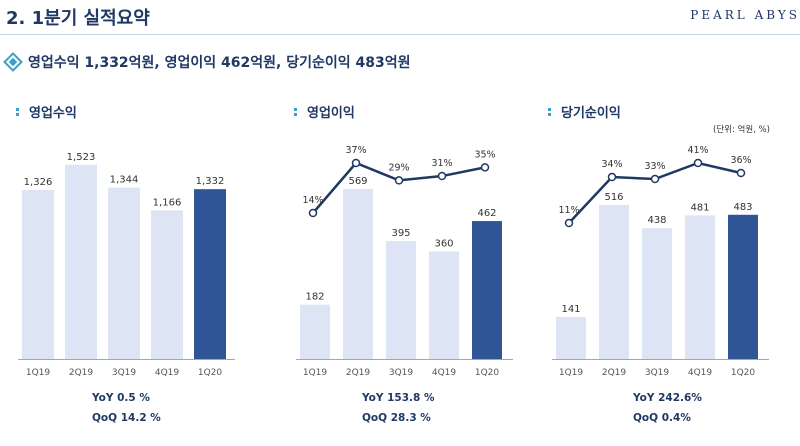 The image size is (800, 446). What do you see at coordinates (486, 213) in the screenshot?
I see `bar-value-label: 462` at bounding box center [486, 213].